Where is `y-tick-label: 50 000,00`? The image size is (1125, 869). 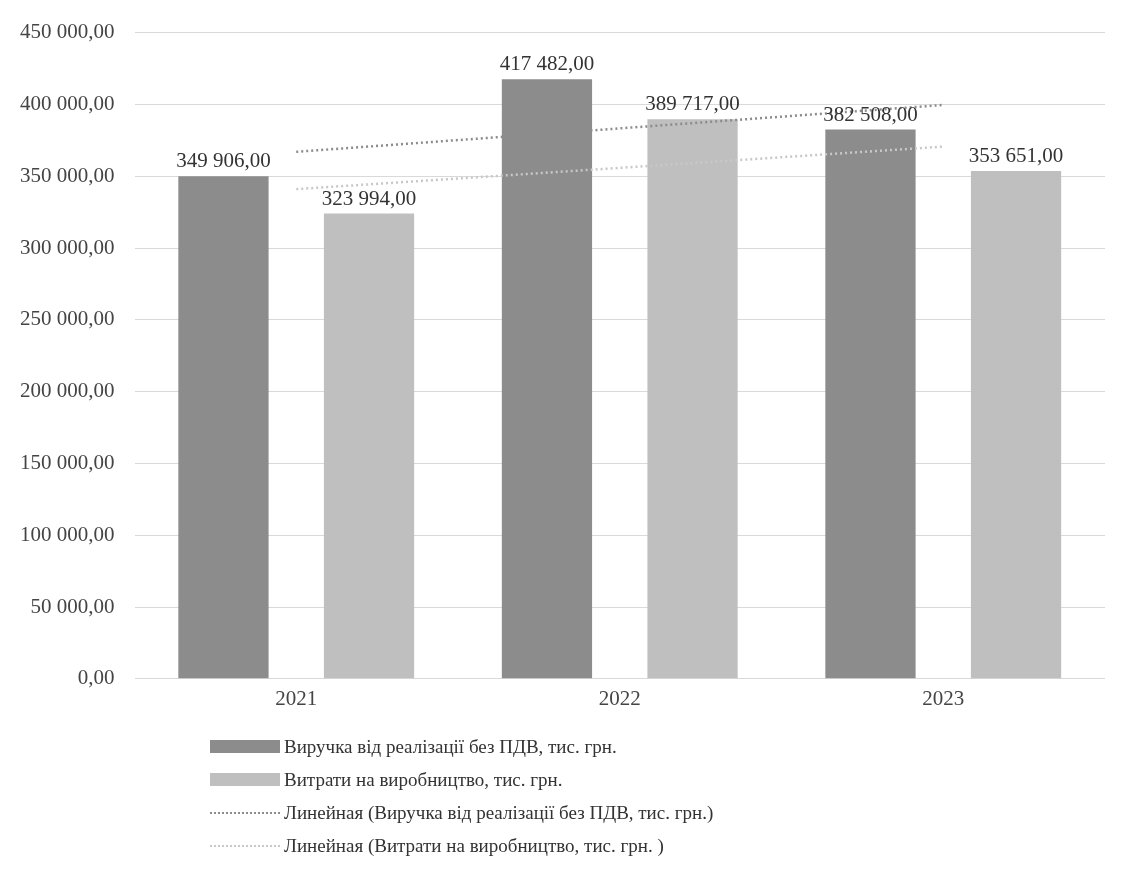
y-tick-label: 50 000,00 is located at coordinates (72, 605).